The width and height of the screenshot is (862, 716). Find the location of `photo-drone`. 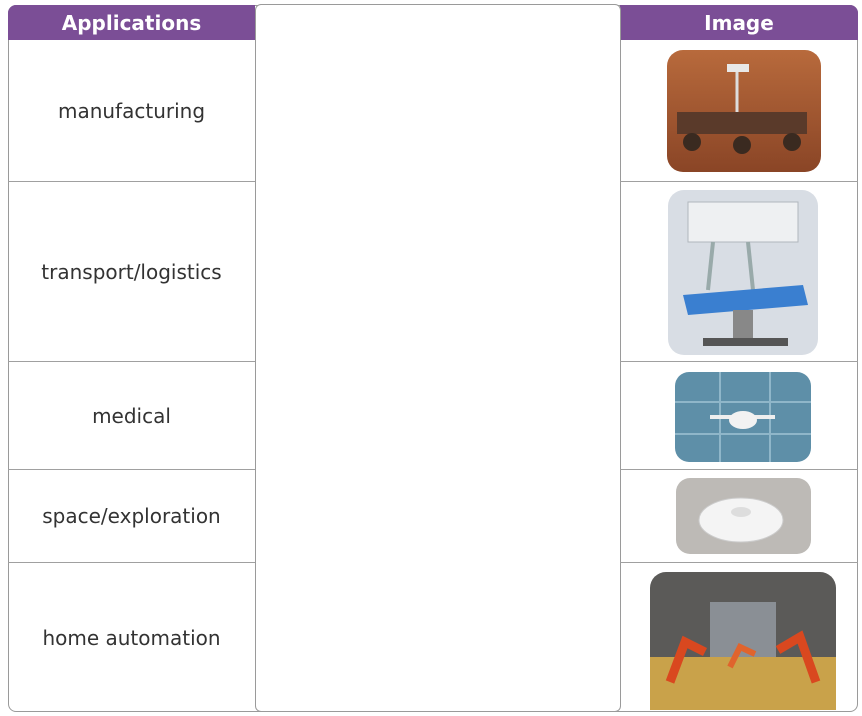

photo-drone is located at coordinates (743, 417).